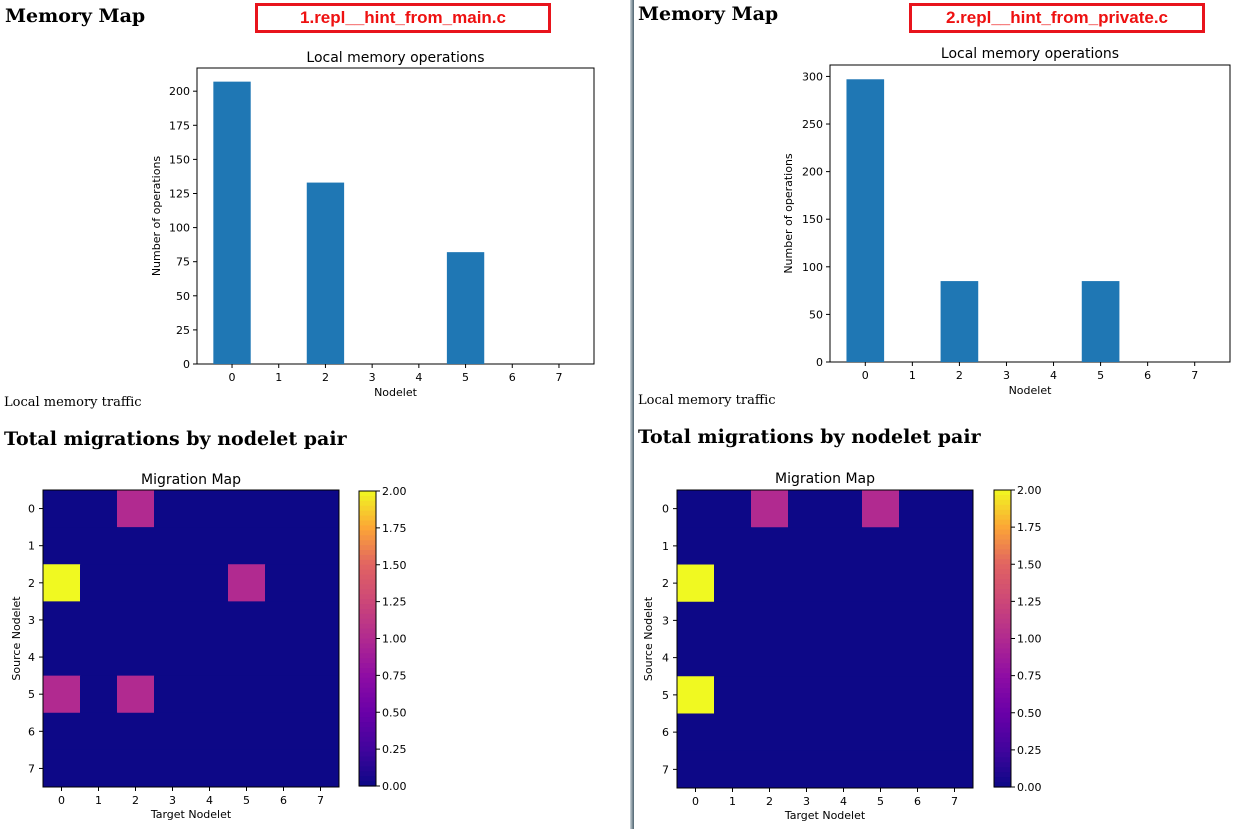 This screenshot has width=1257, height=829. Describe the element at coordinates (191, 480) in the screenshot. I see `chart-title: Migration Map` at that location.